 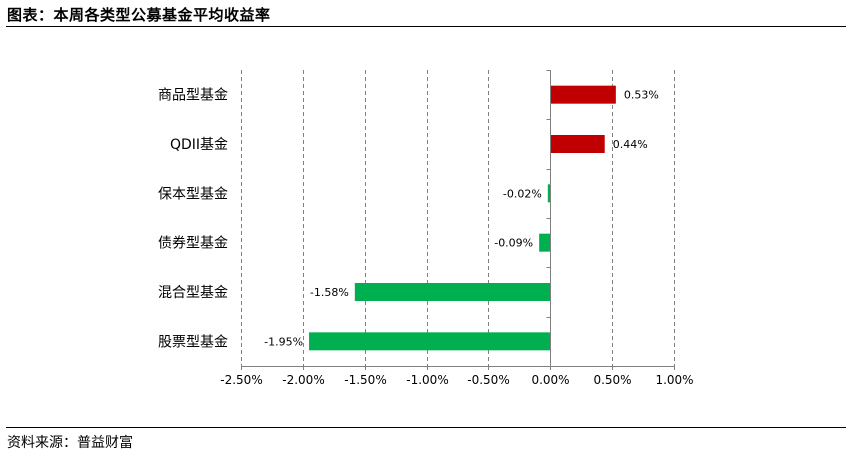 I want to click on category-label: 混合型基金, so click(x=193, y=292).